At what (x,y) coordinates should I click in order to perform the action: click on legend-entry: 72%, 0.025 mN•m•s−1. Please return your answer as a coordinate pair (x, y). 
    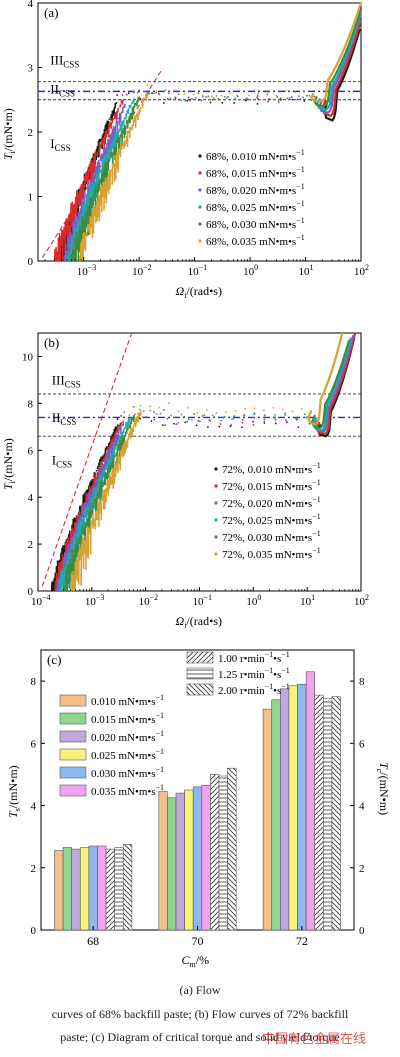
    Looking at the image, I should click on (271, 519).